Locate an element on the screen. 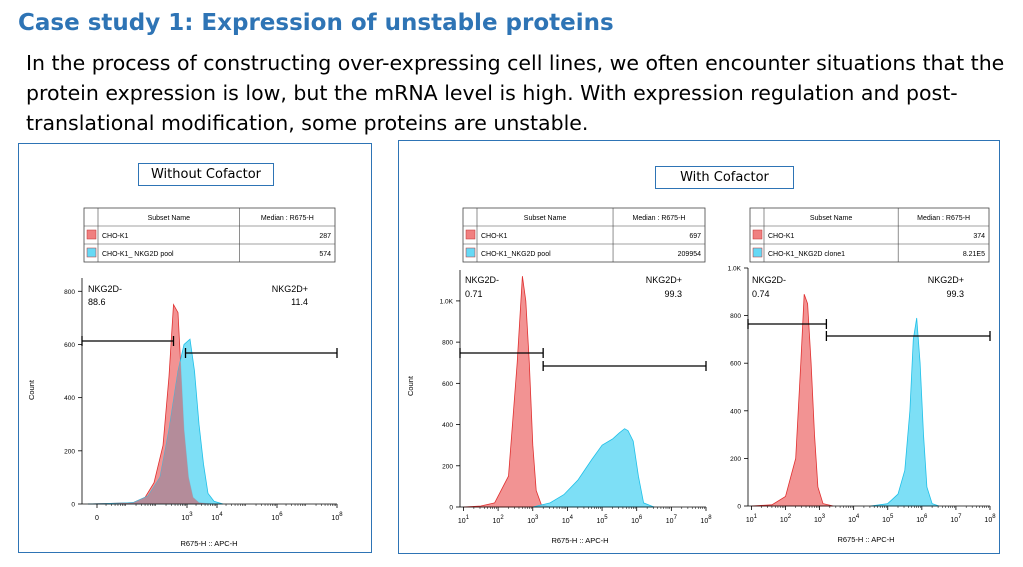 Image resolution: width=1023 pixels, height=567 pixels. table-row-name: CHO-K1_NKG2D pool is located at coordinates (516, 254).